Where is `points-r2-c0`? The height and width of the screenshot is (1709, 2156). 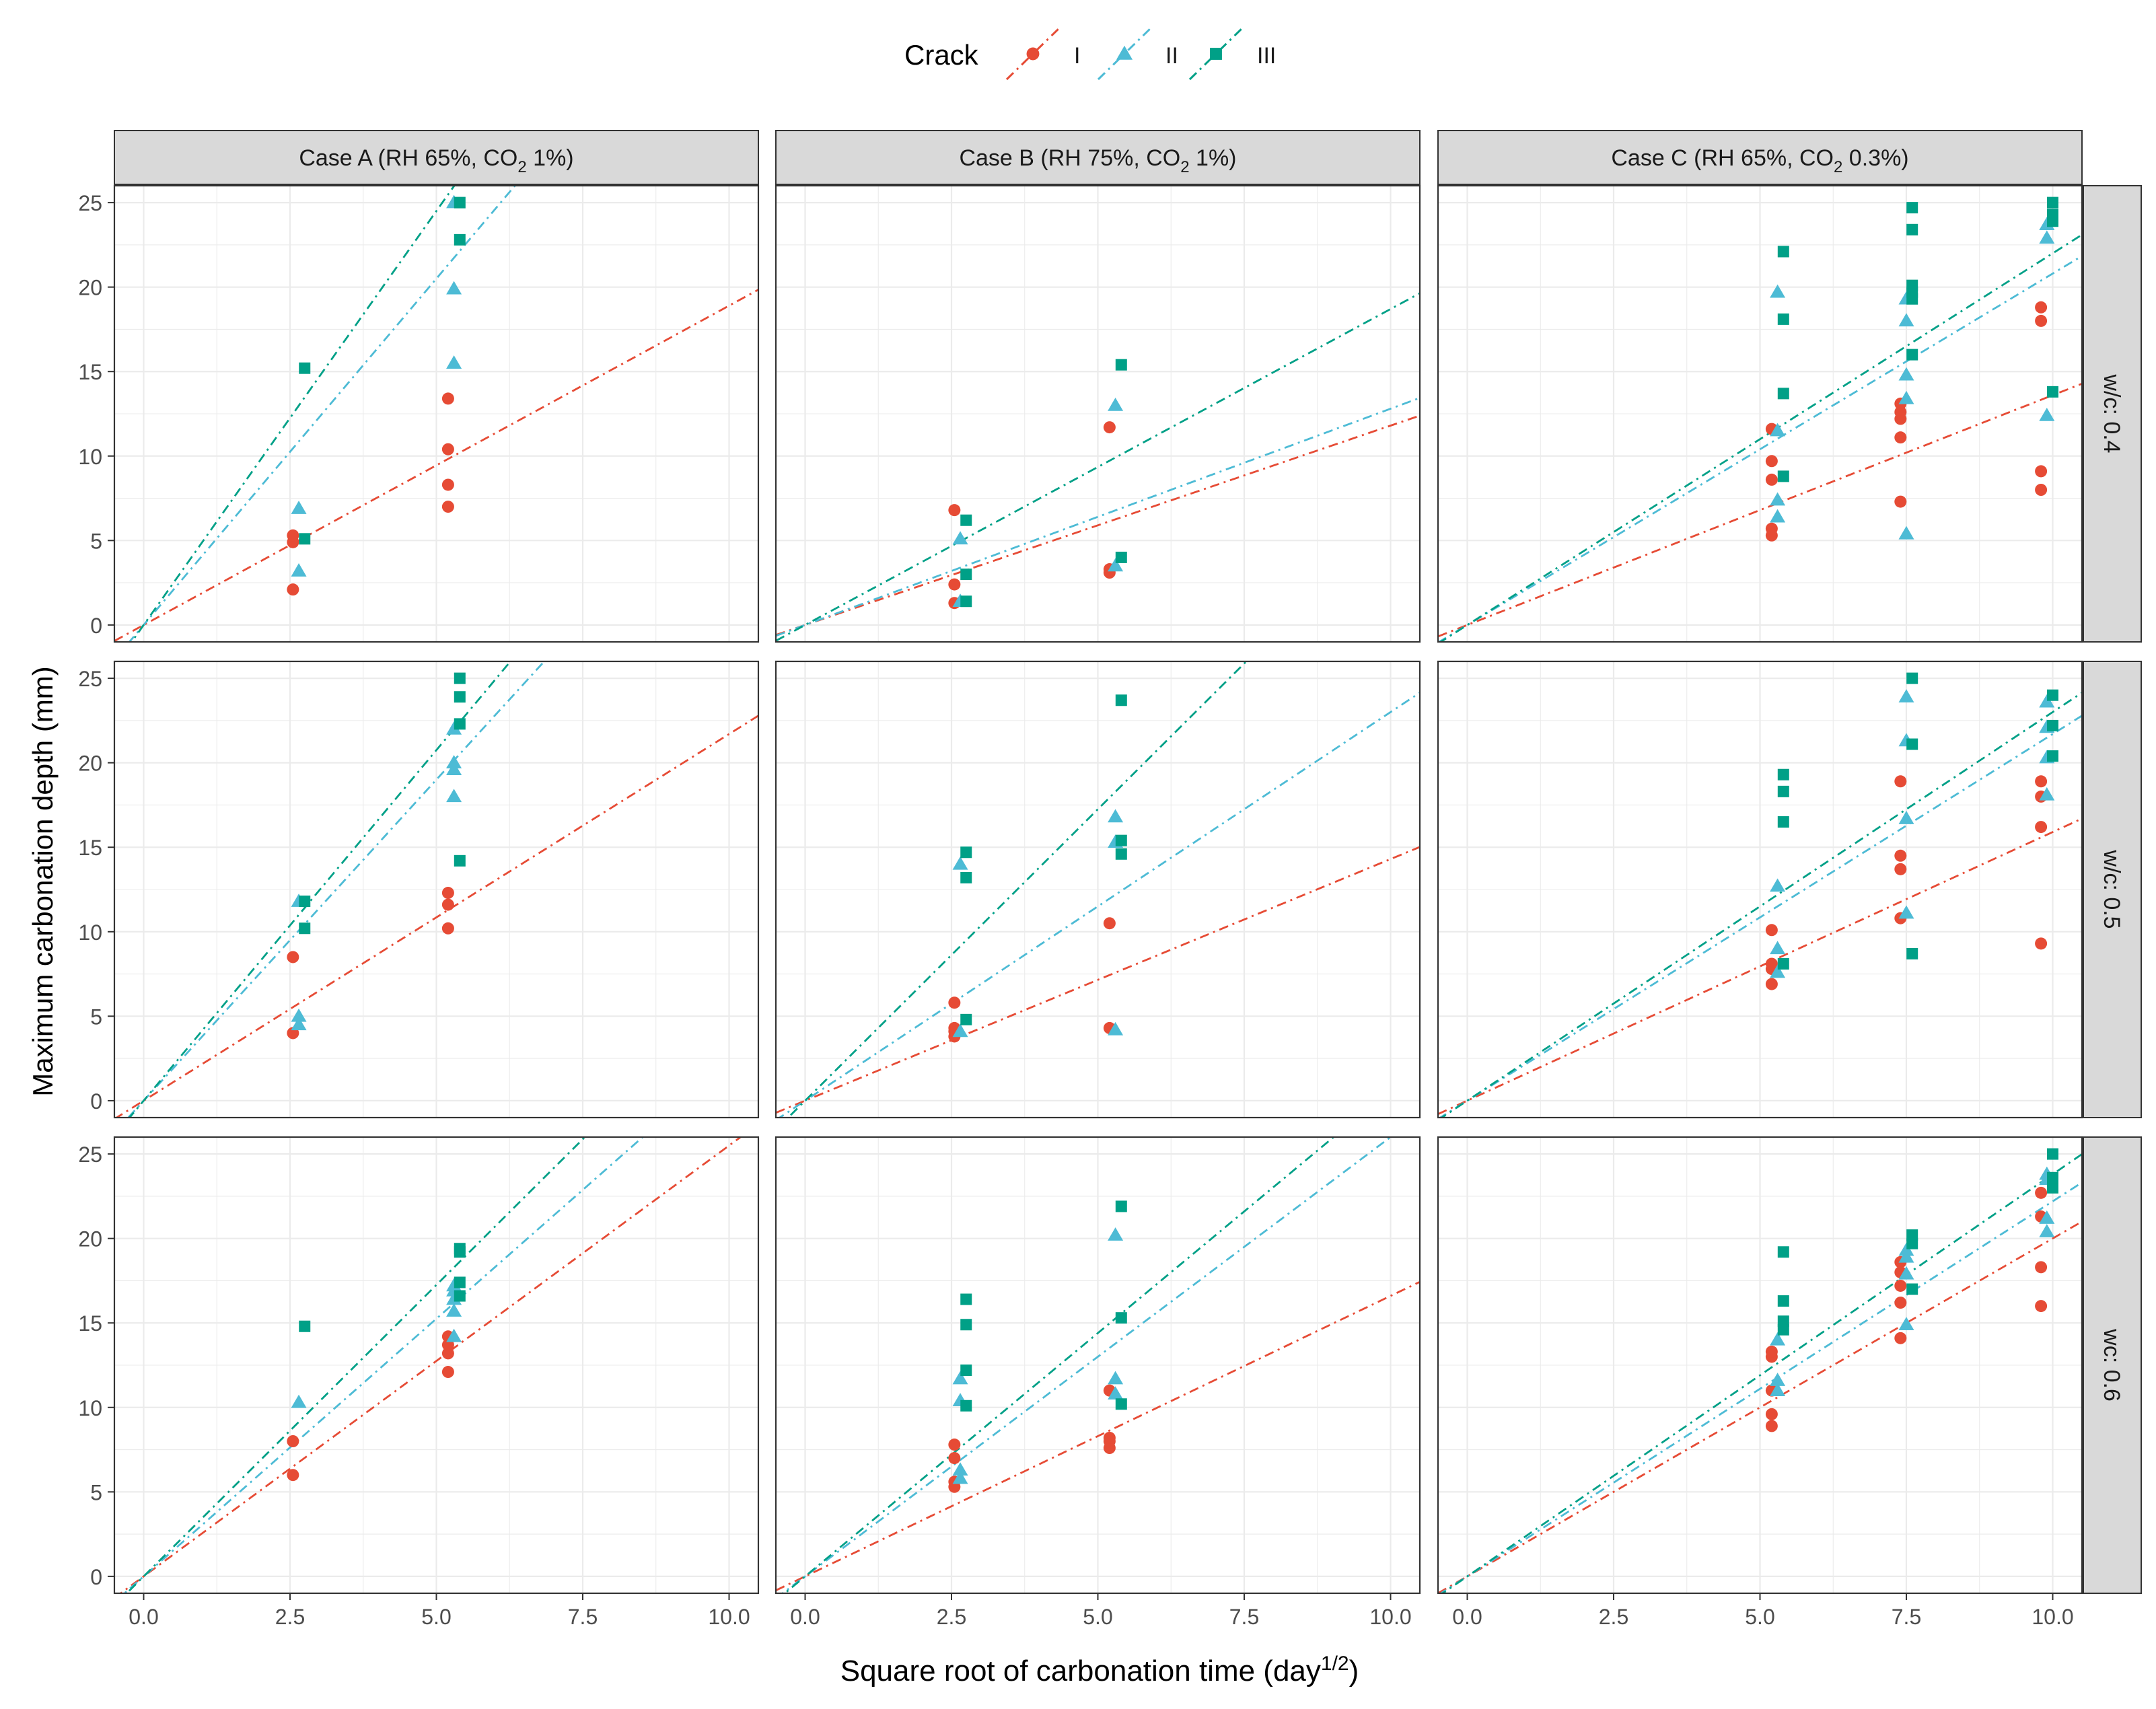
points-r2-c0 is located at coordinates (376, 1362).